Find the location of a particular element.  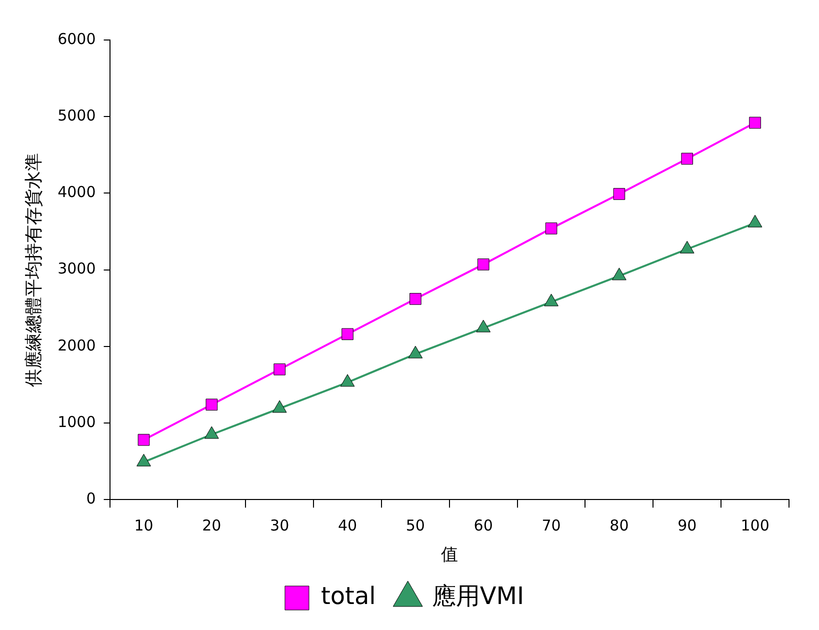

x-tick-label: 80 is located at coordinates (619, 525).